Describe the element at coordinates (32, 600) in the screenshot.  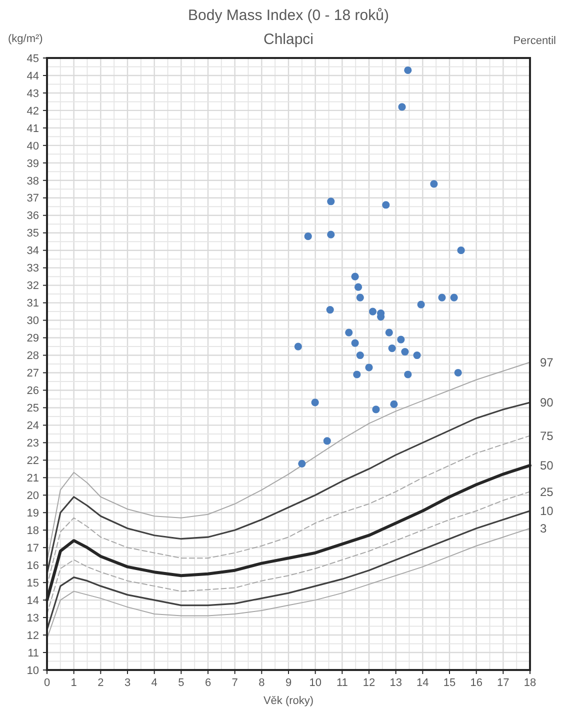
I see `y-tick-label: 14` at that location.